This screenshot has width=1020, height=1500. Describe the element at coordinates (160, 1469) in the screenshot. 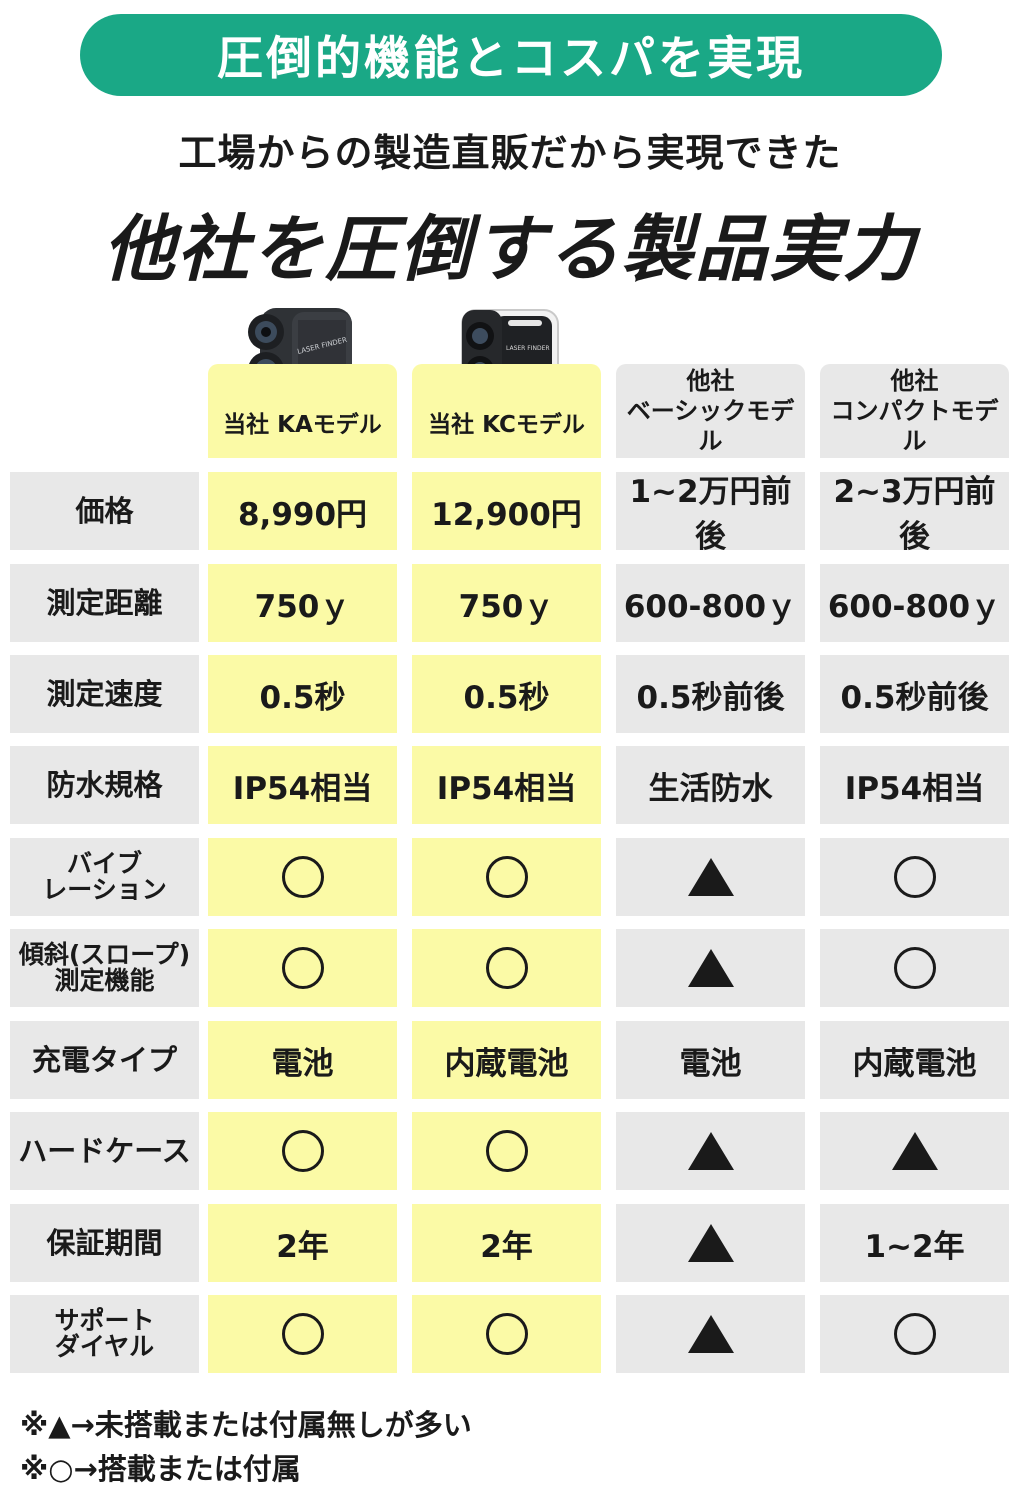

I see `footnote-circle: ※○→搭載または付属` at that location.